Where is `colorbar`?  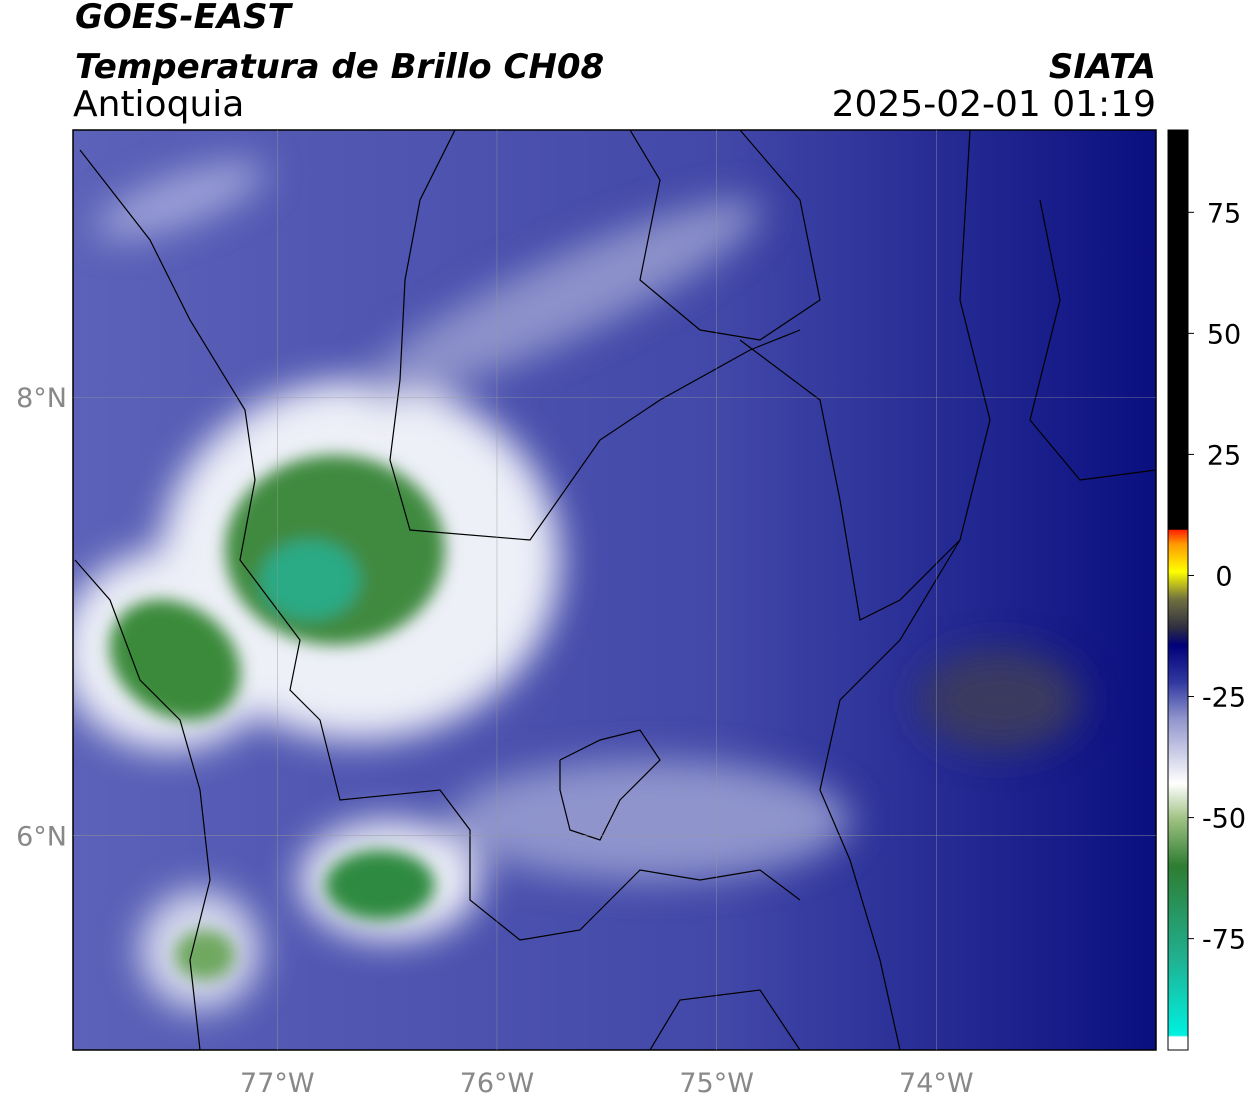
colorbar is located at coordinates (1178, 590).